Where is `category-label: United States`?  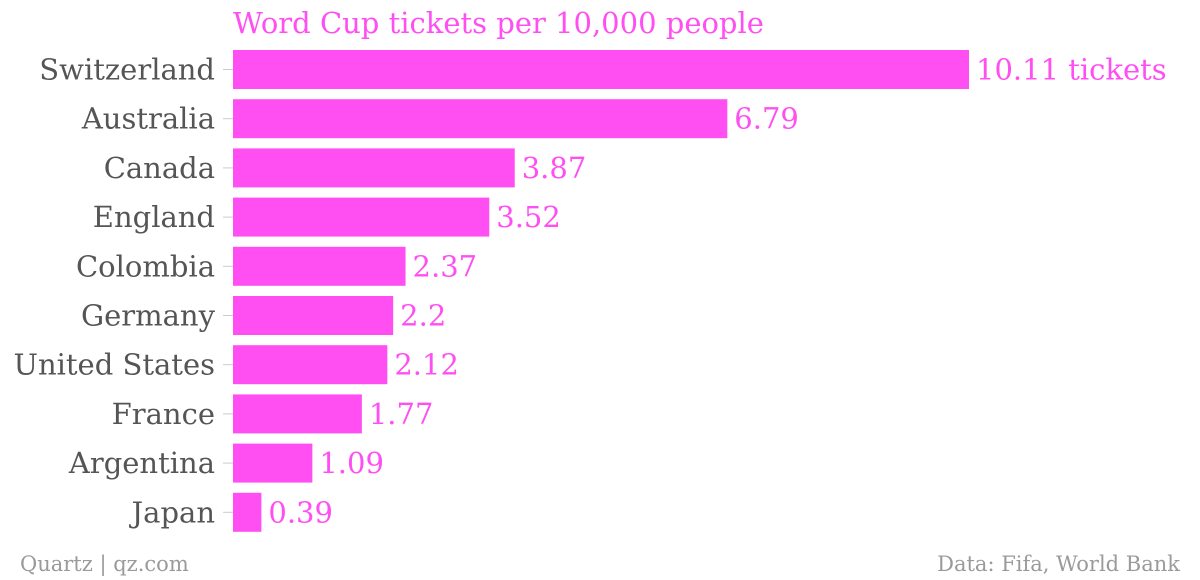
category-label: United States is located at coordinates (115, 365).